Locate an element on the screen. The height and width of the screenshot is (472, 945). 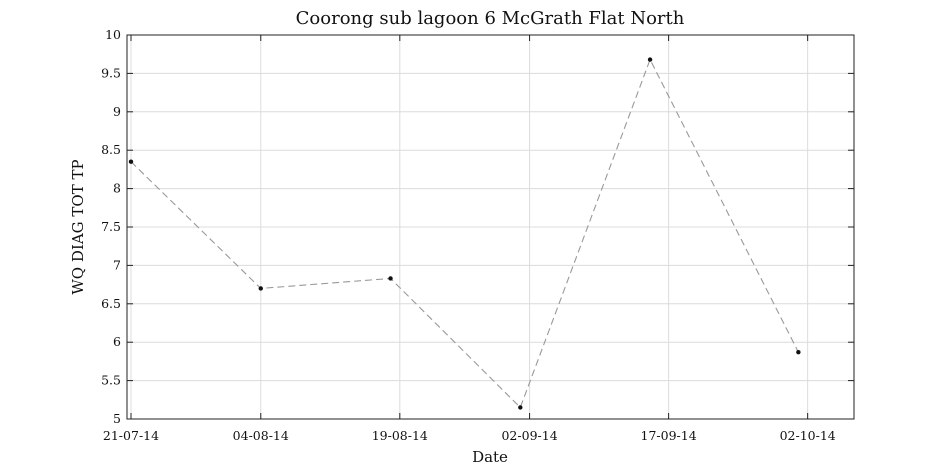
y-tick-label: 7 is located at coordinates (117, 264).